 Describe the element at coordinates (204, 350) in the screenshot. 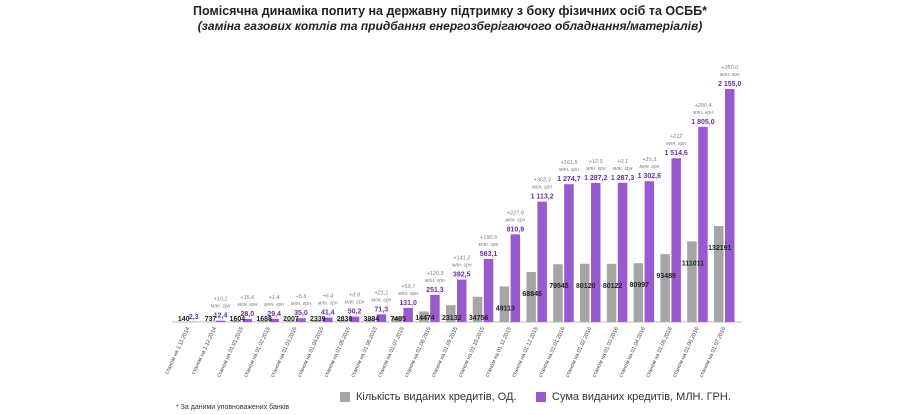

I see `x-tick-label: станом на 1.12.2014` at that location.